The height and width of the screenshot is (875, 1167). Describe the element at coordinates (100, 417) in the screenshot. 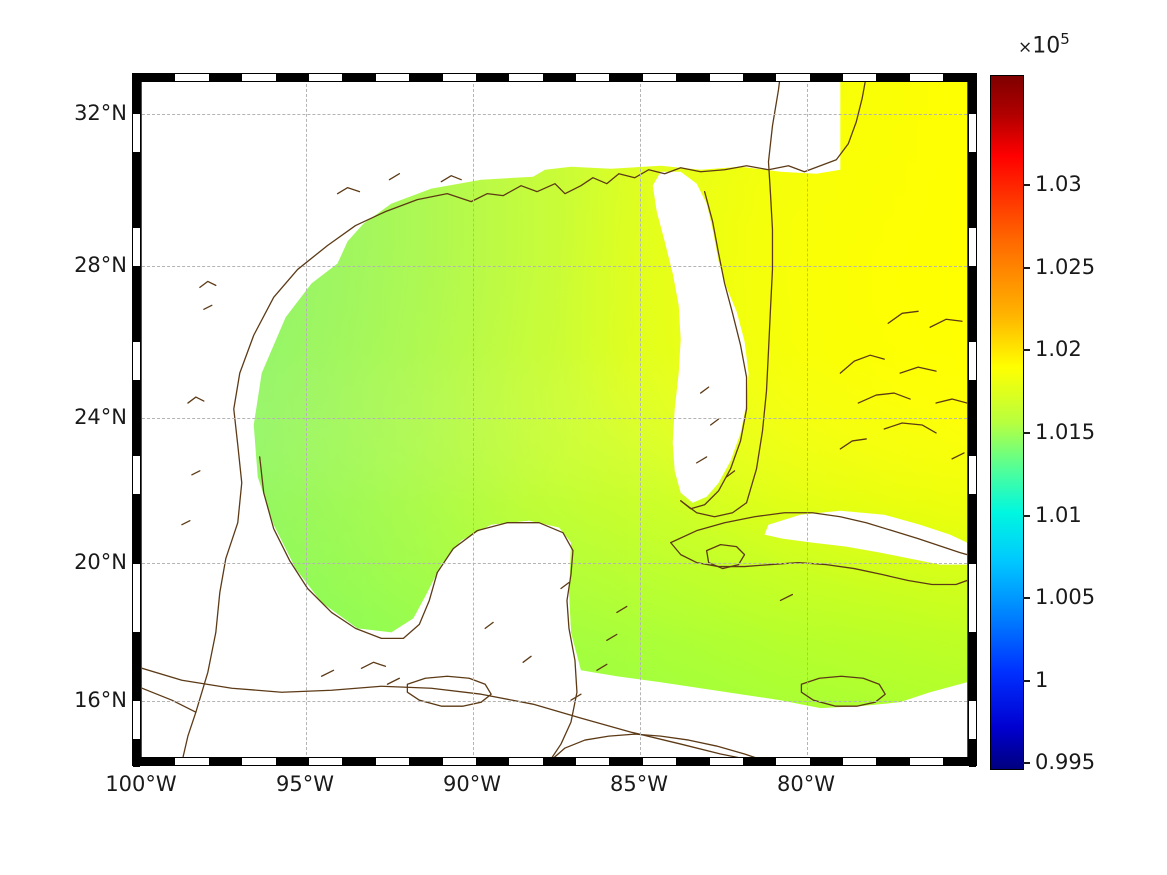

I see `ytick-label-24n: 24°N` at that location.